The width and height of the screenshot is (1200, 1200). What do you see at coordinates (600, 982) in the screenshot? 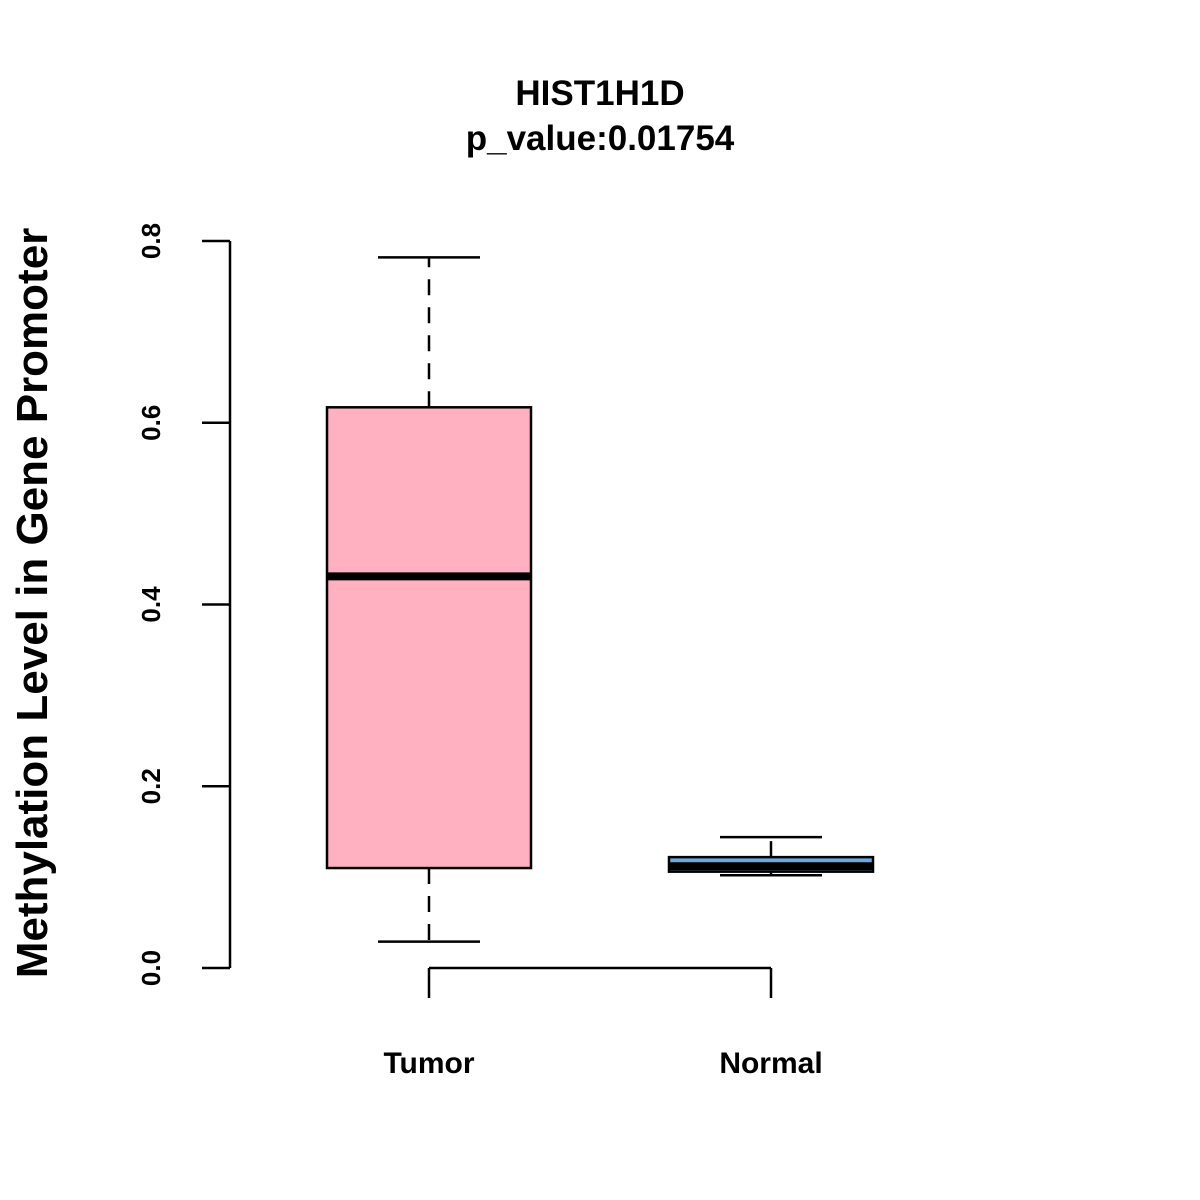
I see `group-axis` at bounding box center [600, 982].